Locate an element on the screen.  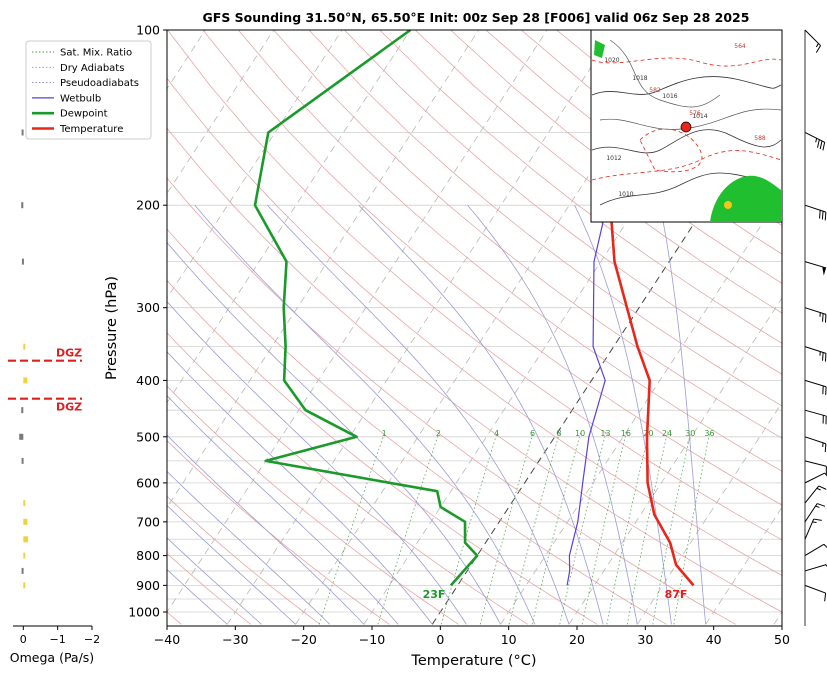
mixing-ratio-label: 24 is located at coordinates (667, 433).